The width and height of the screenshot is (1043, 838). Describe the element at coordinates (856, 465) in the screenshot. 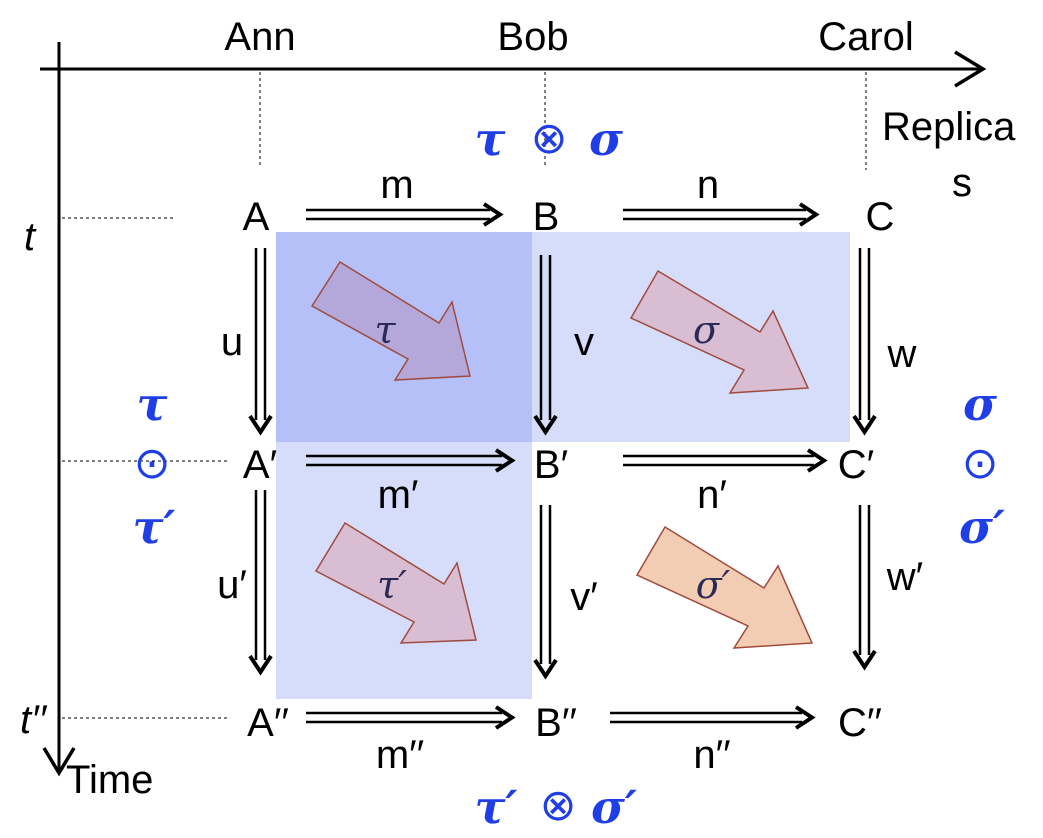

I see `node-c-prime: C′` at that location.